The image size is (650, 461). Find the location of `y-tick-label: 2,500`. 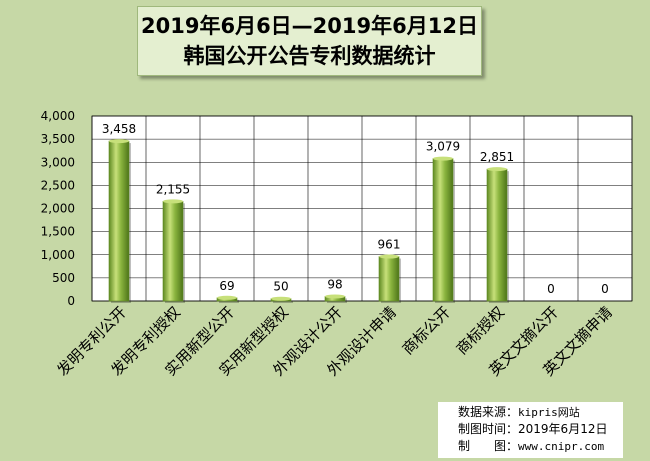

y-tick-label: 2,500 is located at coordinates (58, 185).